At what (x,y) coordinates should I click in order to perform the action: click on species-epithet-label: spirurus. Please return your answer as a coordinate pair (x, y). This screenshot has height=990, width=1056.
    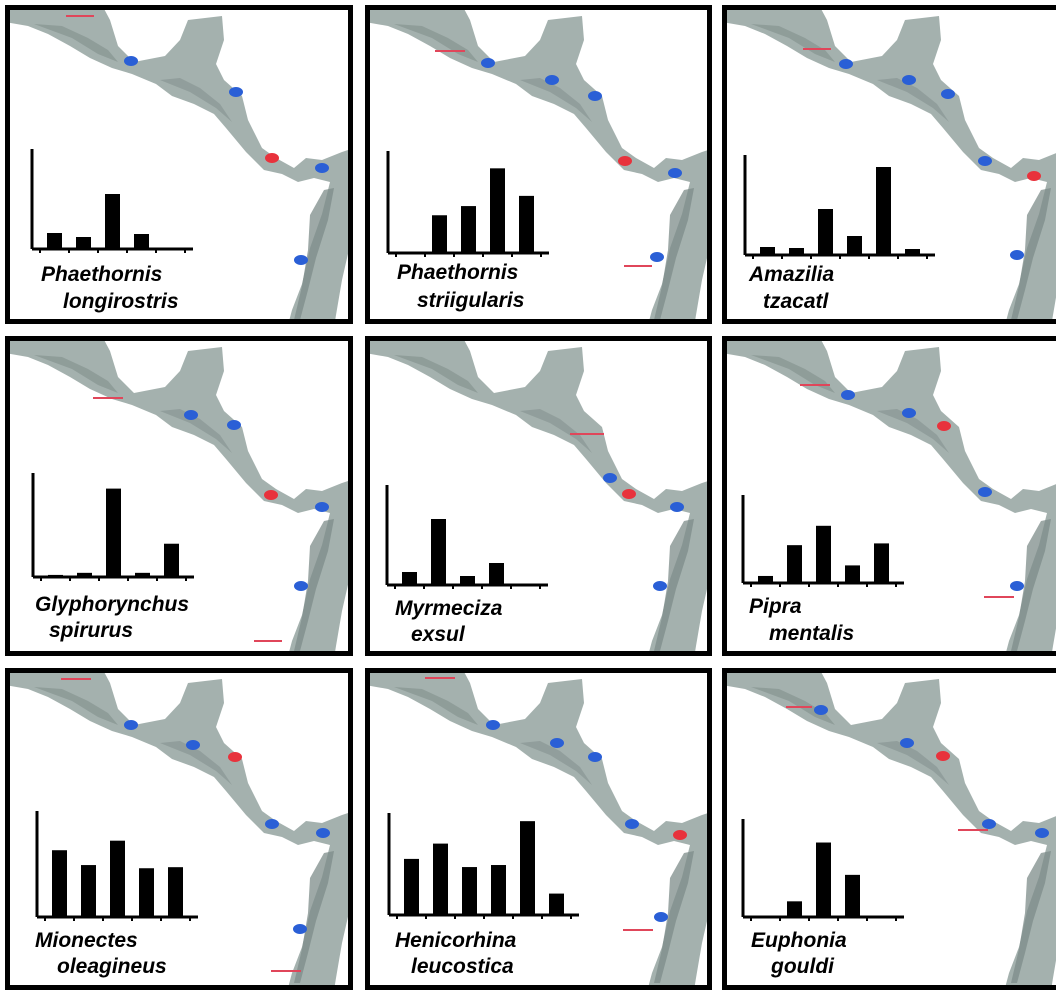
    Looking at the image, I should click on (91, 630).